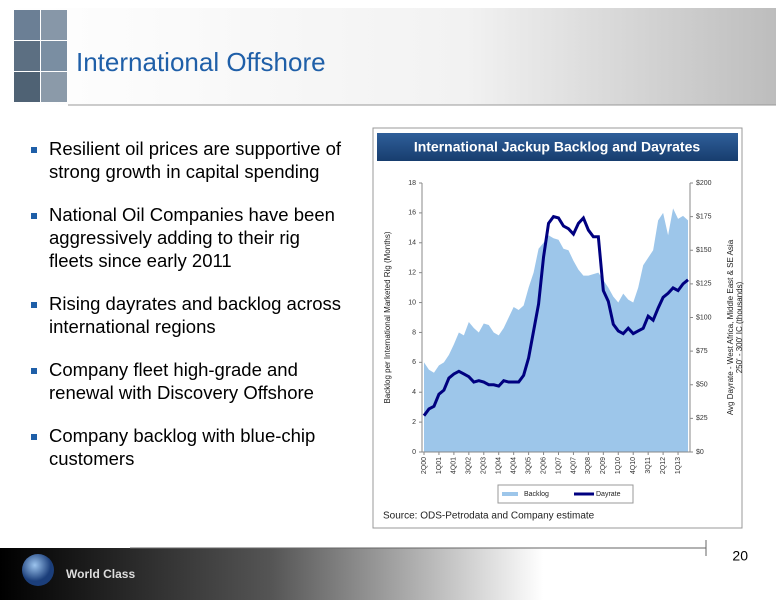 This screenshot has height=600, width=776. What do you see at coordinates (195, 303) in the screenshot?
I see `bullet-text: Rising dayrates and backlog across` at bounding box center [195, 303].